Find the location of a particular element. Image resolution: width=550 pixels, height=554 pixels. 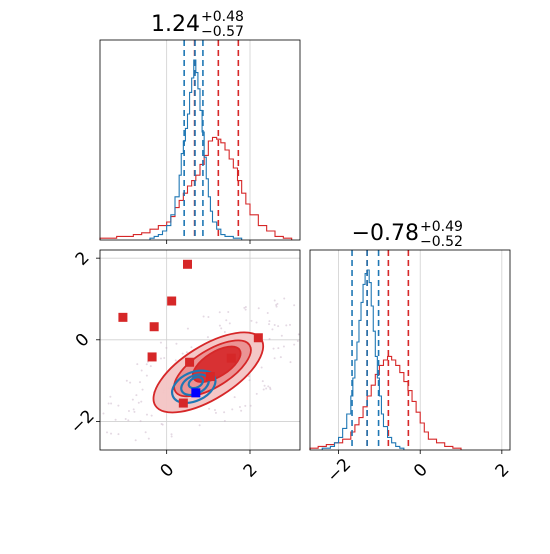

title-param-2-plus: +0.49 is located at coordinates (441, 227).